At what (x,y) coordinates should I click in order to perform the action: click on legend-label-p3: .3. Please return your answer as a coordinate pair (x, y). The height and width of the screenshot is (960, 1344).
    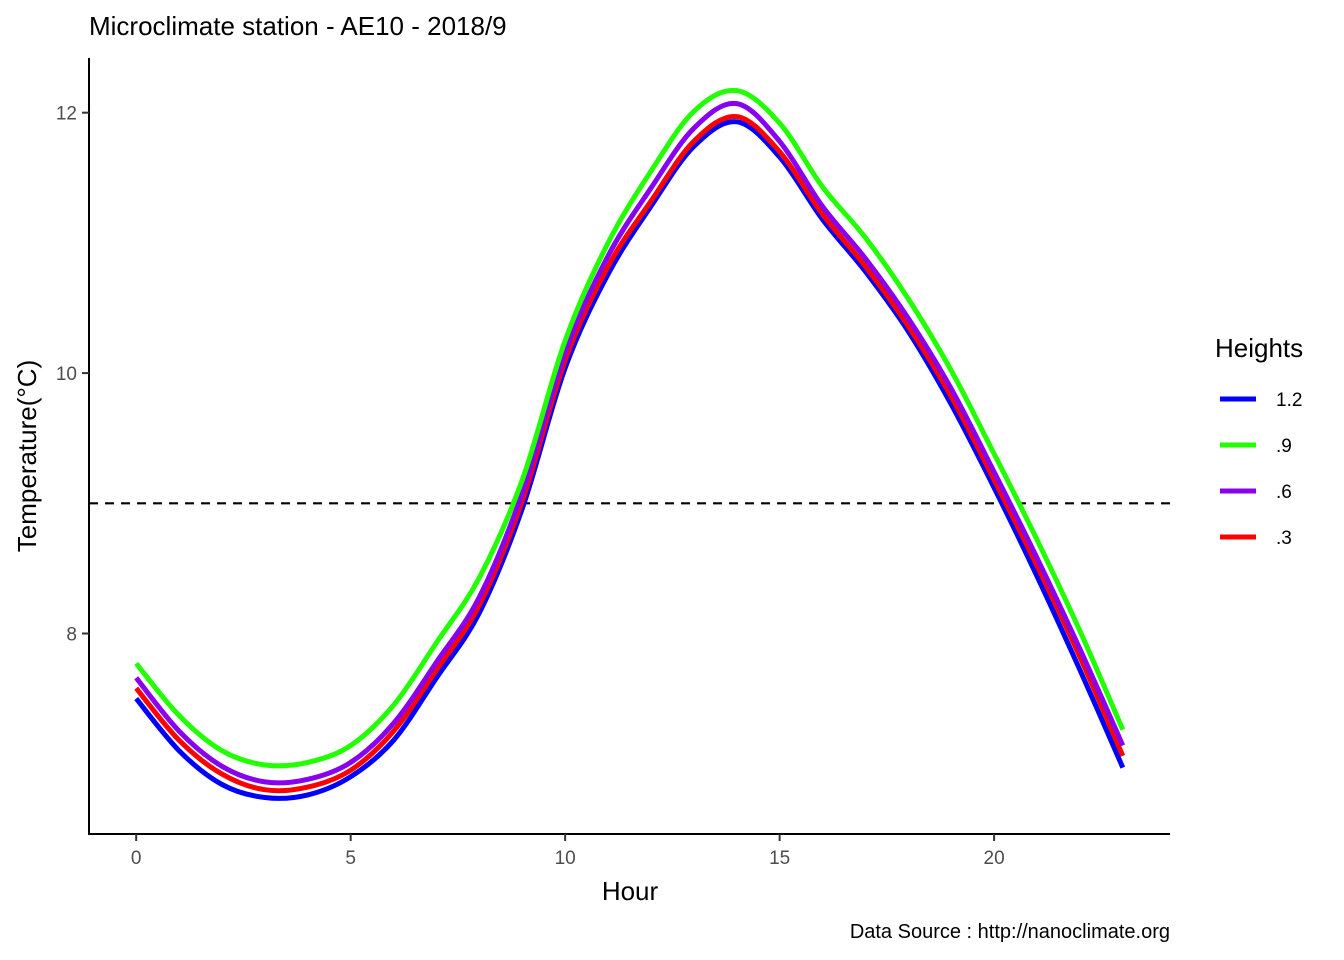
    Looking at the image, I should click on (1284, 538).